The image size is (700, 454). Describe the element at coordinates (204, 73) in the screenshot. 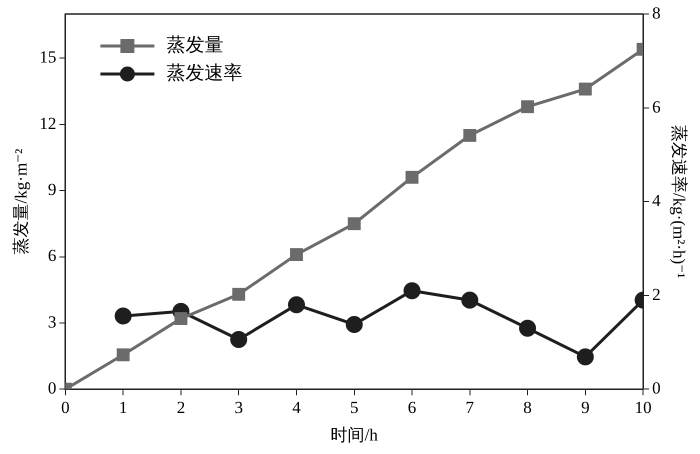

I see `legend-label: 蒸发速率` at that location.